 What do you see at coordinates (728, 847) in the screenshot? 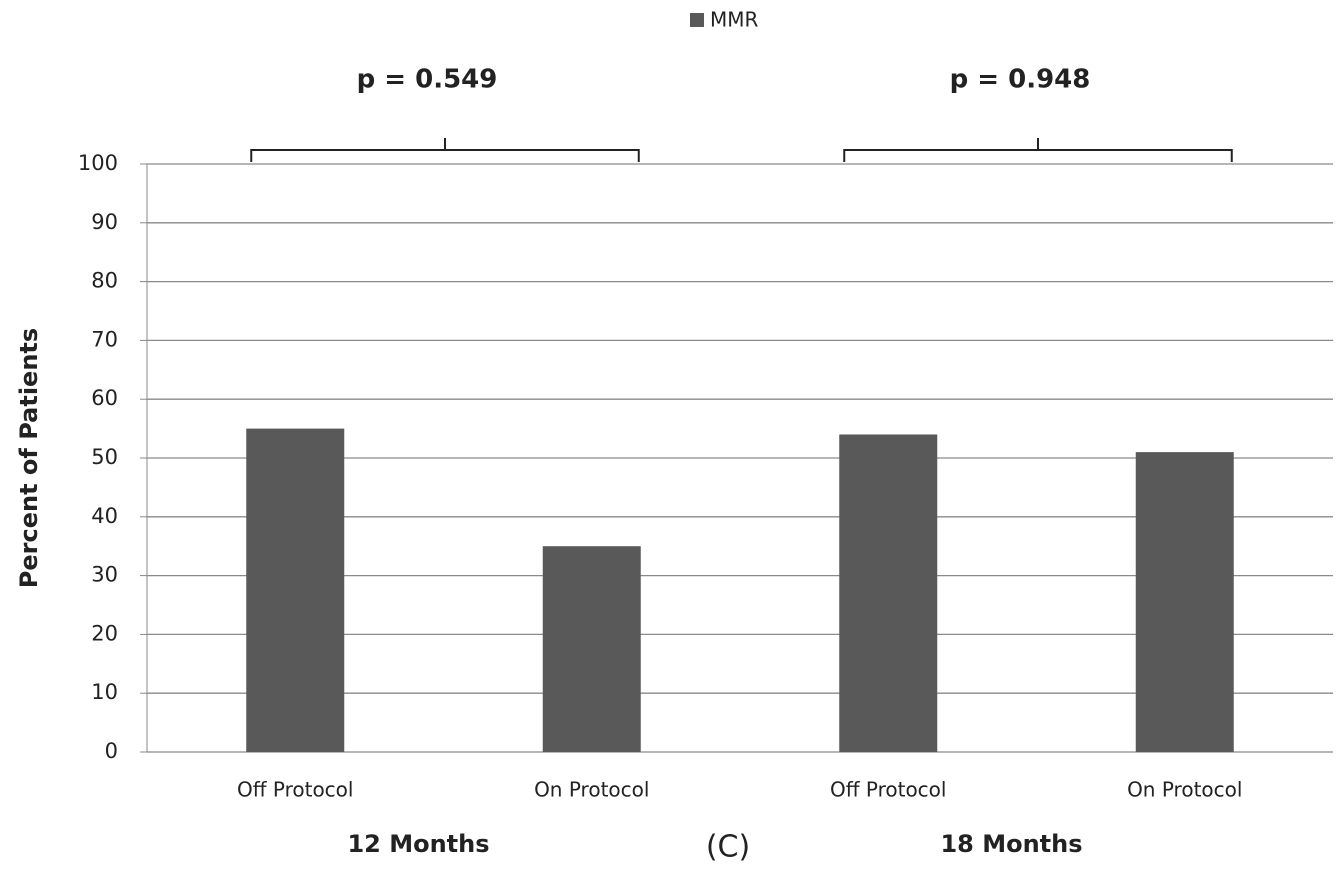
I see `panel-label: (C)` at bounding box center [728, 847].